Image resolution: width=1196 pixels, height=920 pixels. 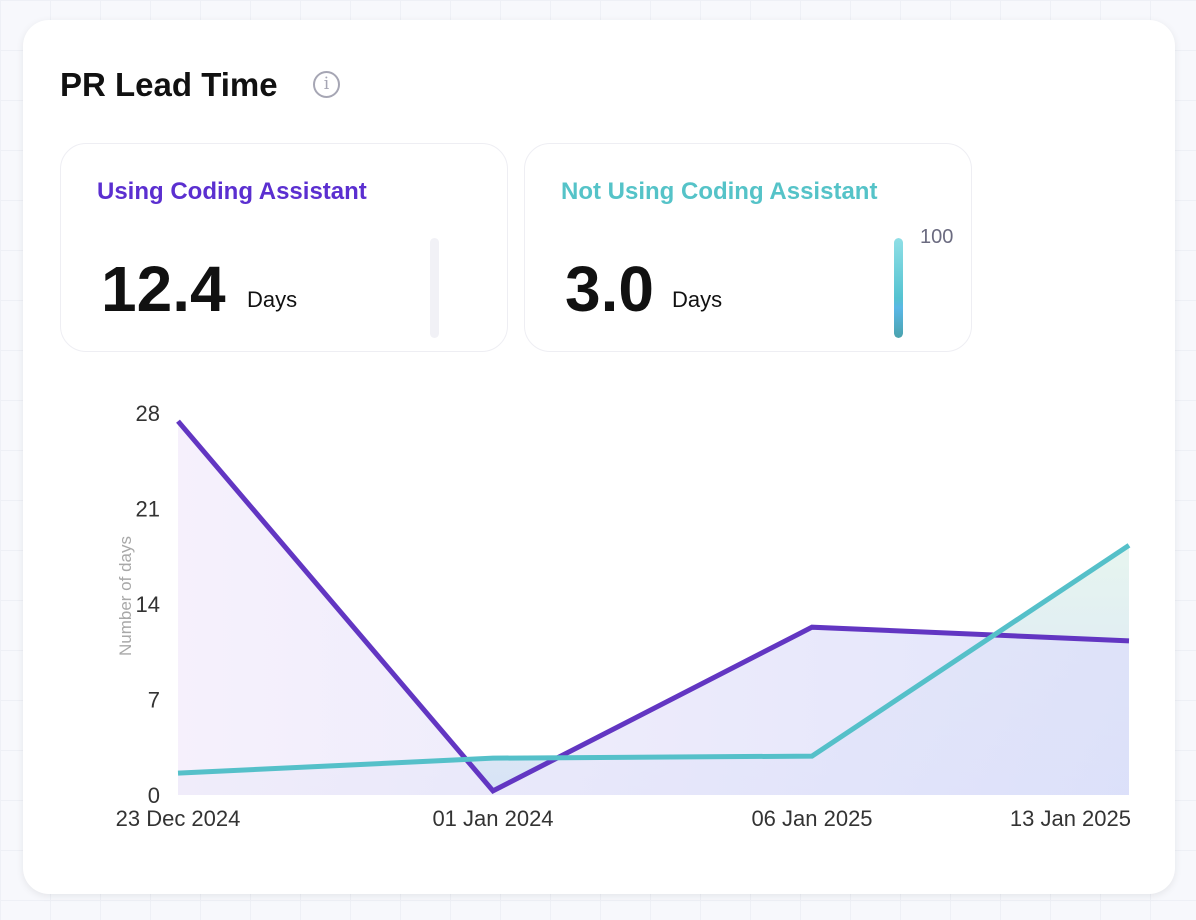 What do you see at coordinates (609, 289) in the screenshot?
I see `stat-value: 3.0` at bounding box center [609, 289].